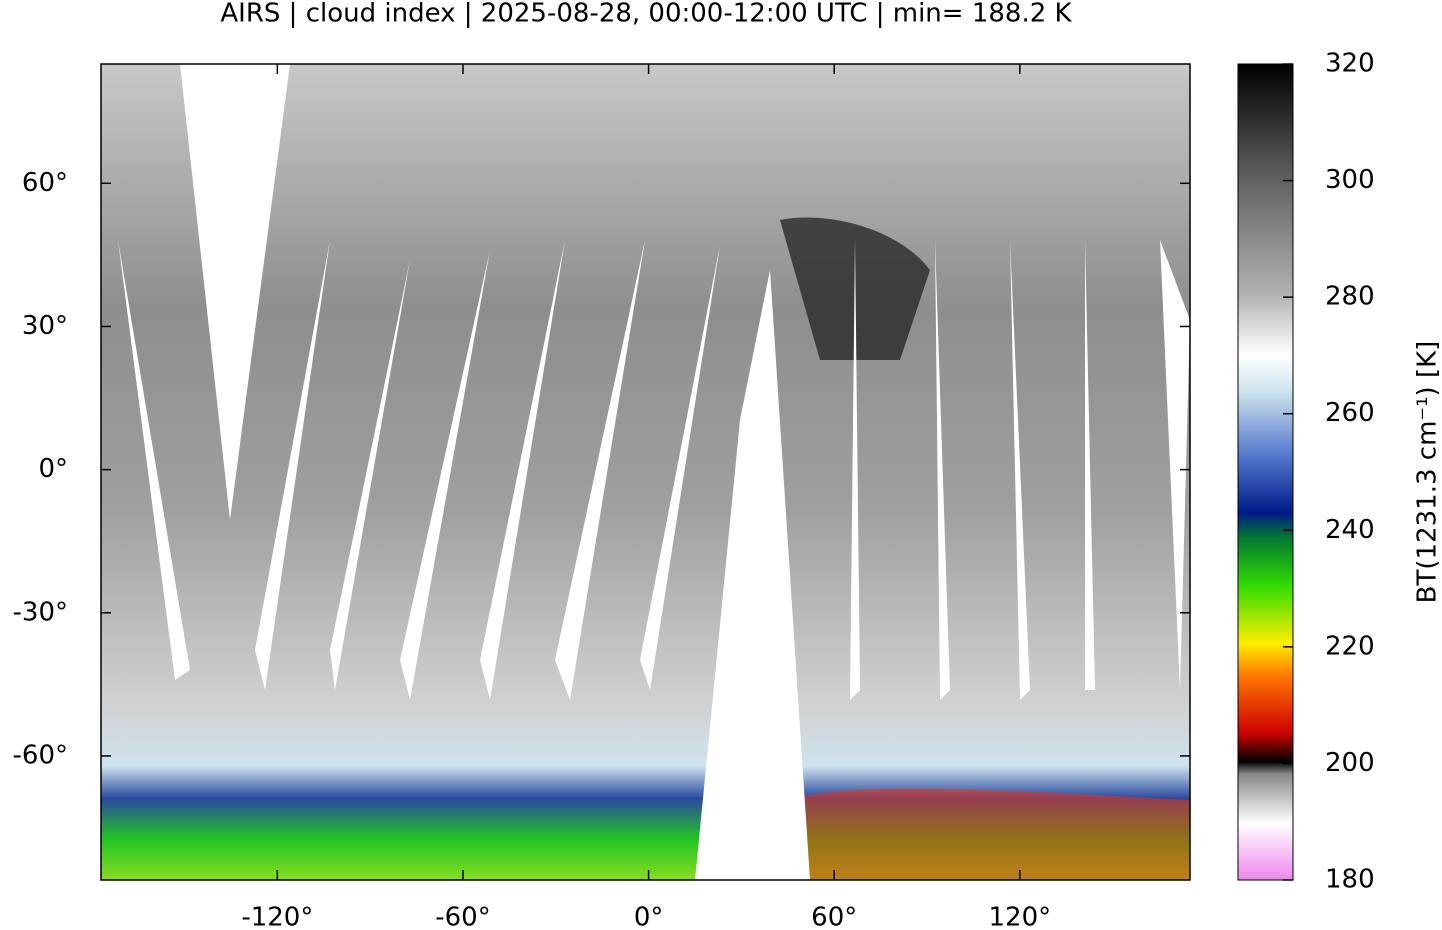 The height and width of the screenshot is (930, 1442). What do you see at coordinates (40, 755) in the screenshot?
I see `y-tick-label: -60°` at bounding box center [40, 755].